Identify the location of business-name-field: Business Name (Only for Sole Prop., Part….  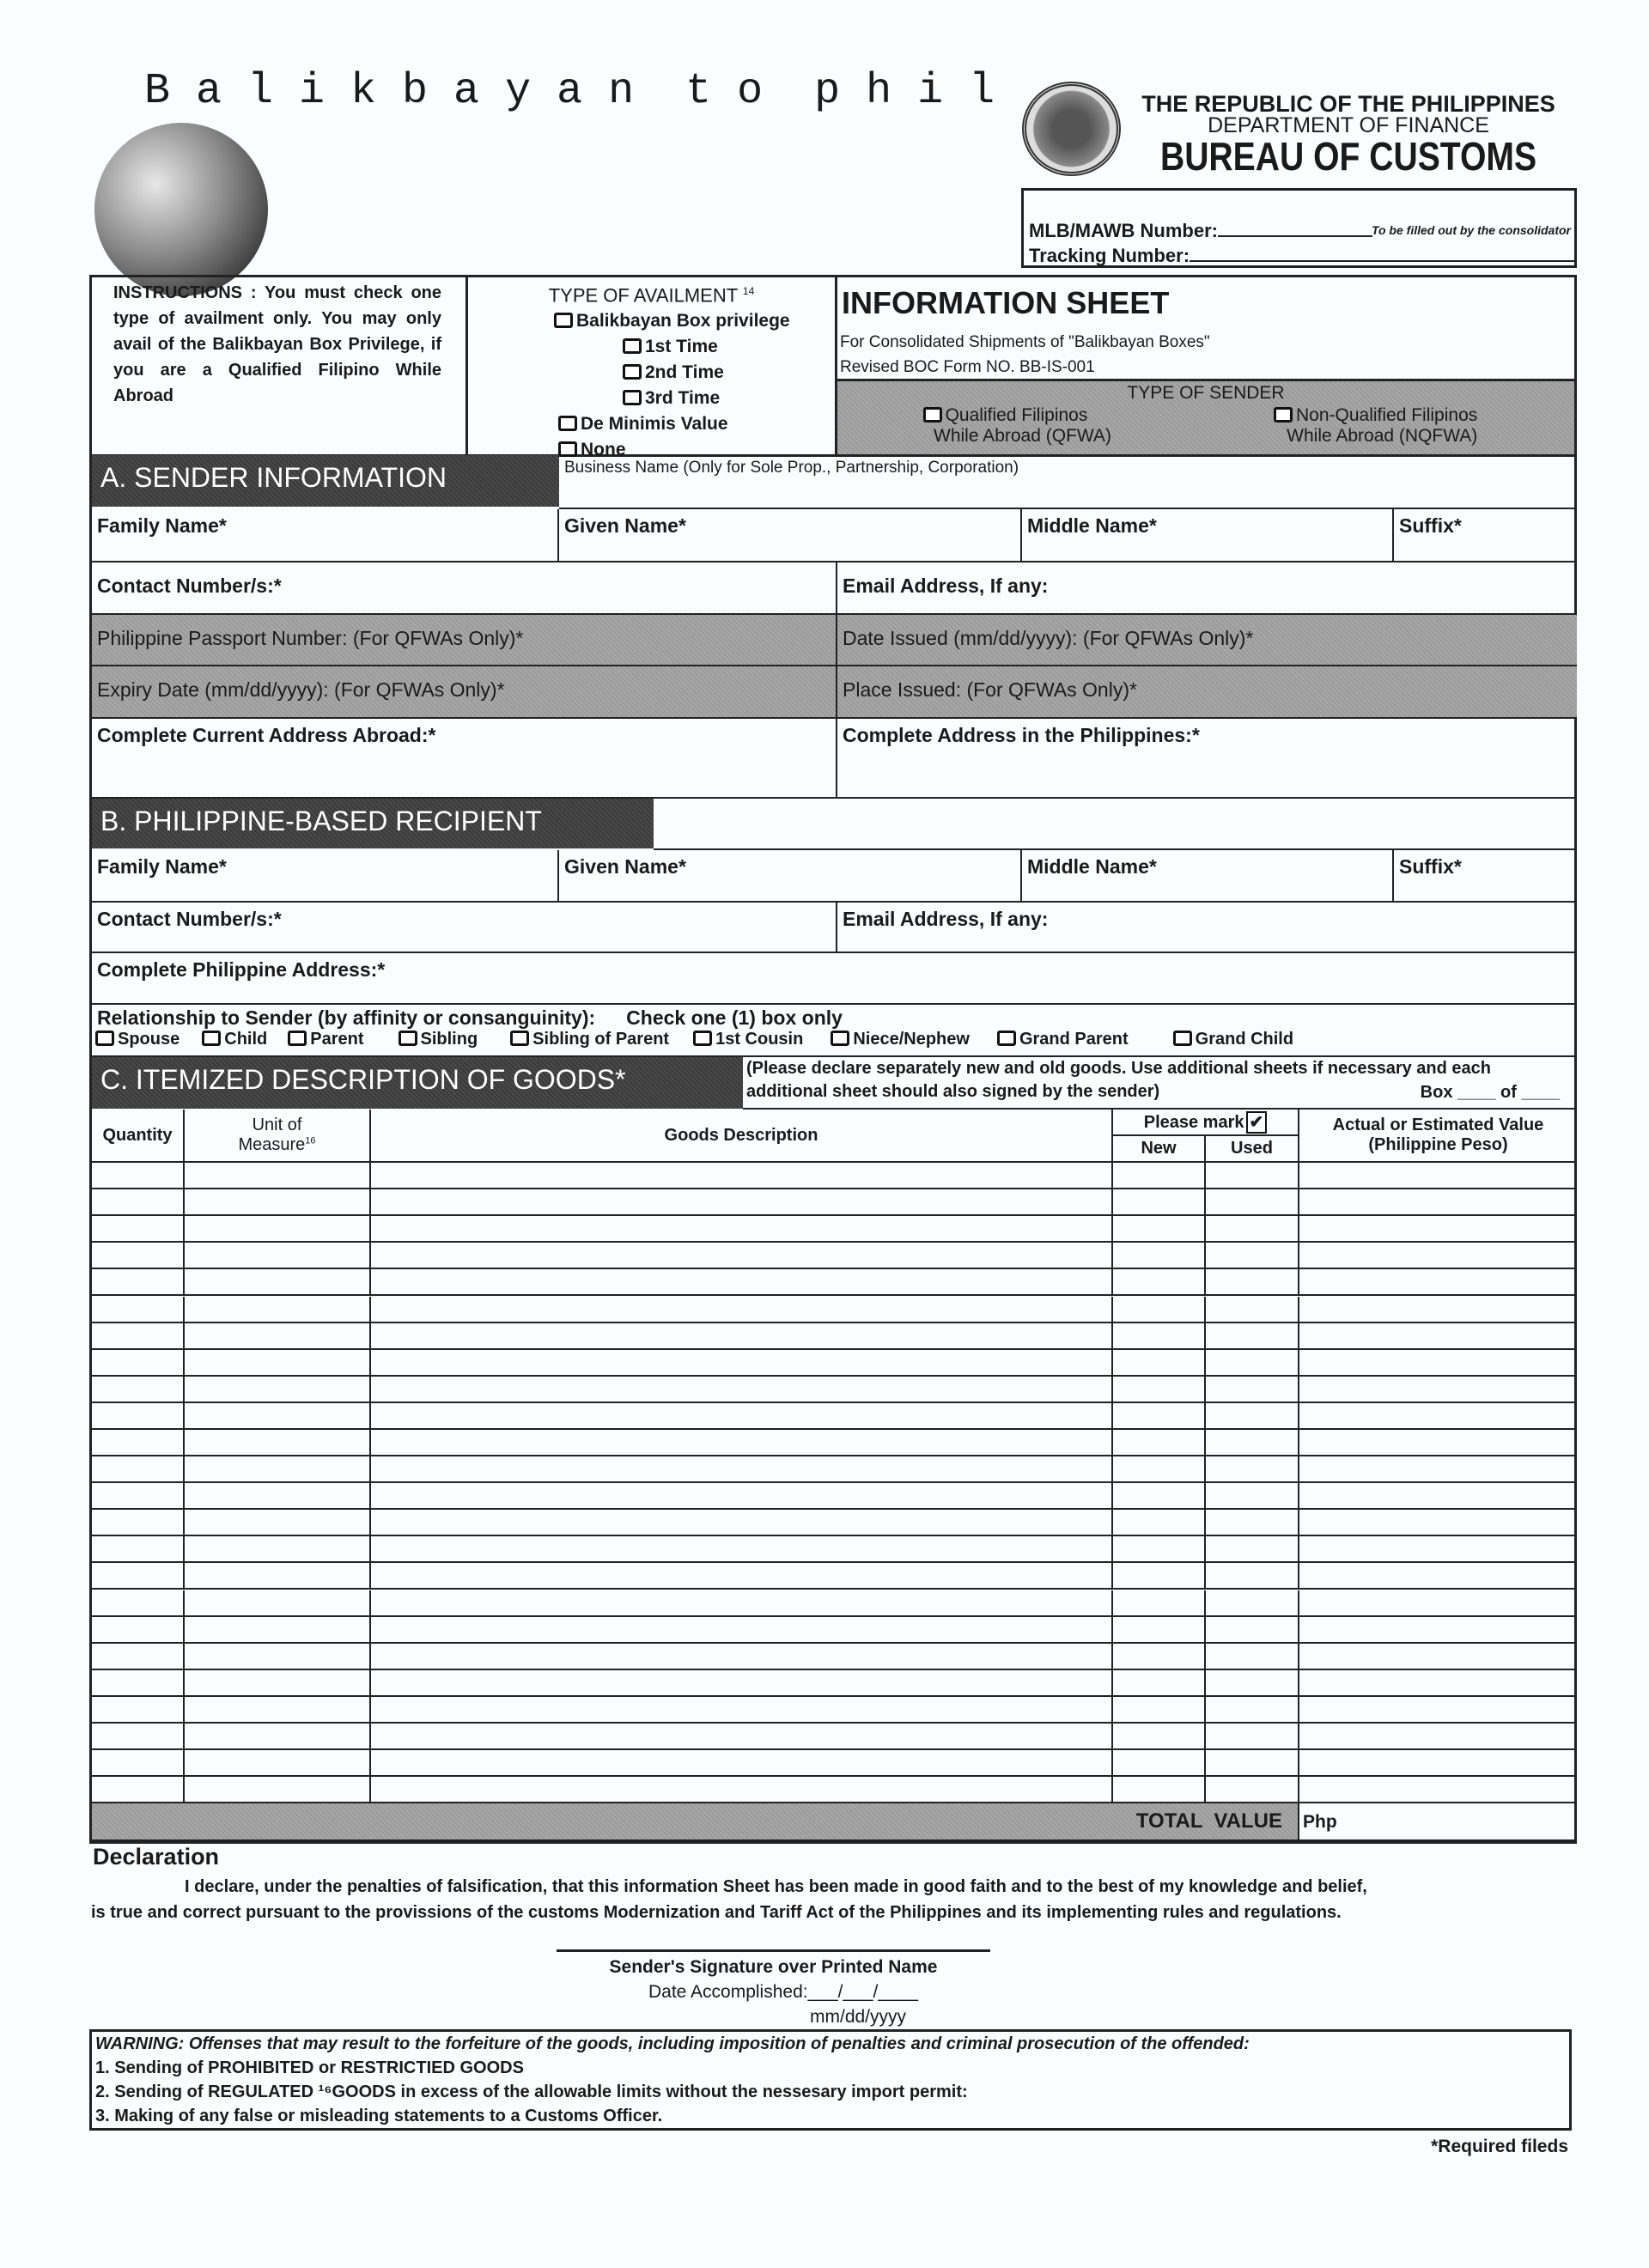
(1068, 482).